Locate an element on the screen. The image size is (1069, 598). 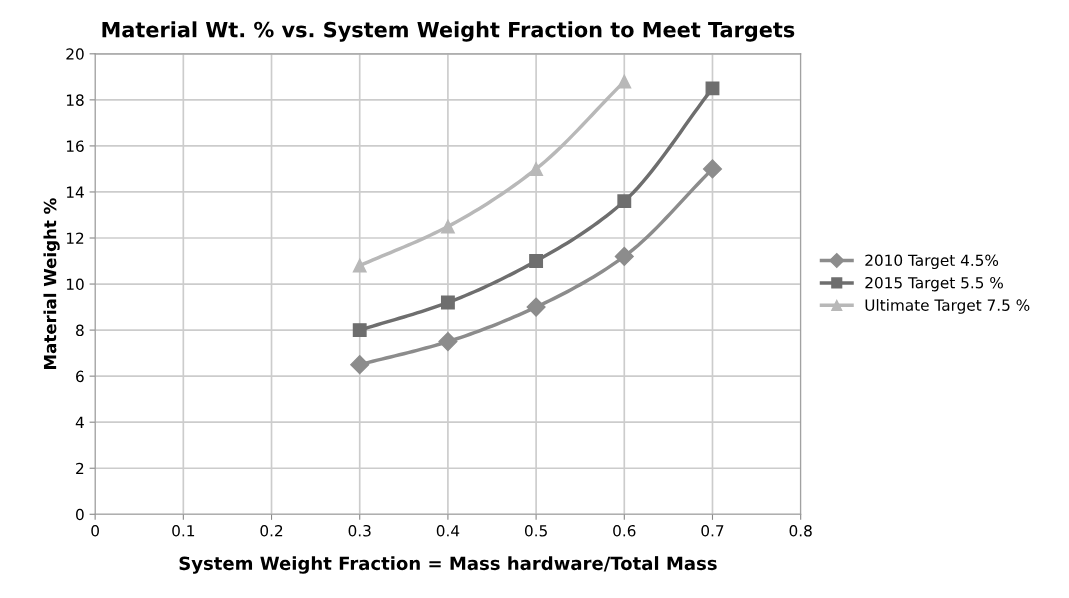
y-tick-label: 10 is located at coordinates (75, 284).